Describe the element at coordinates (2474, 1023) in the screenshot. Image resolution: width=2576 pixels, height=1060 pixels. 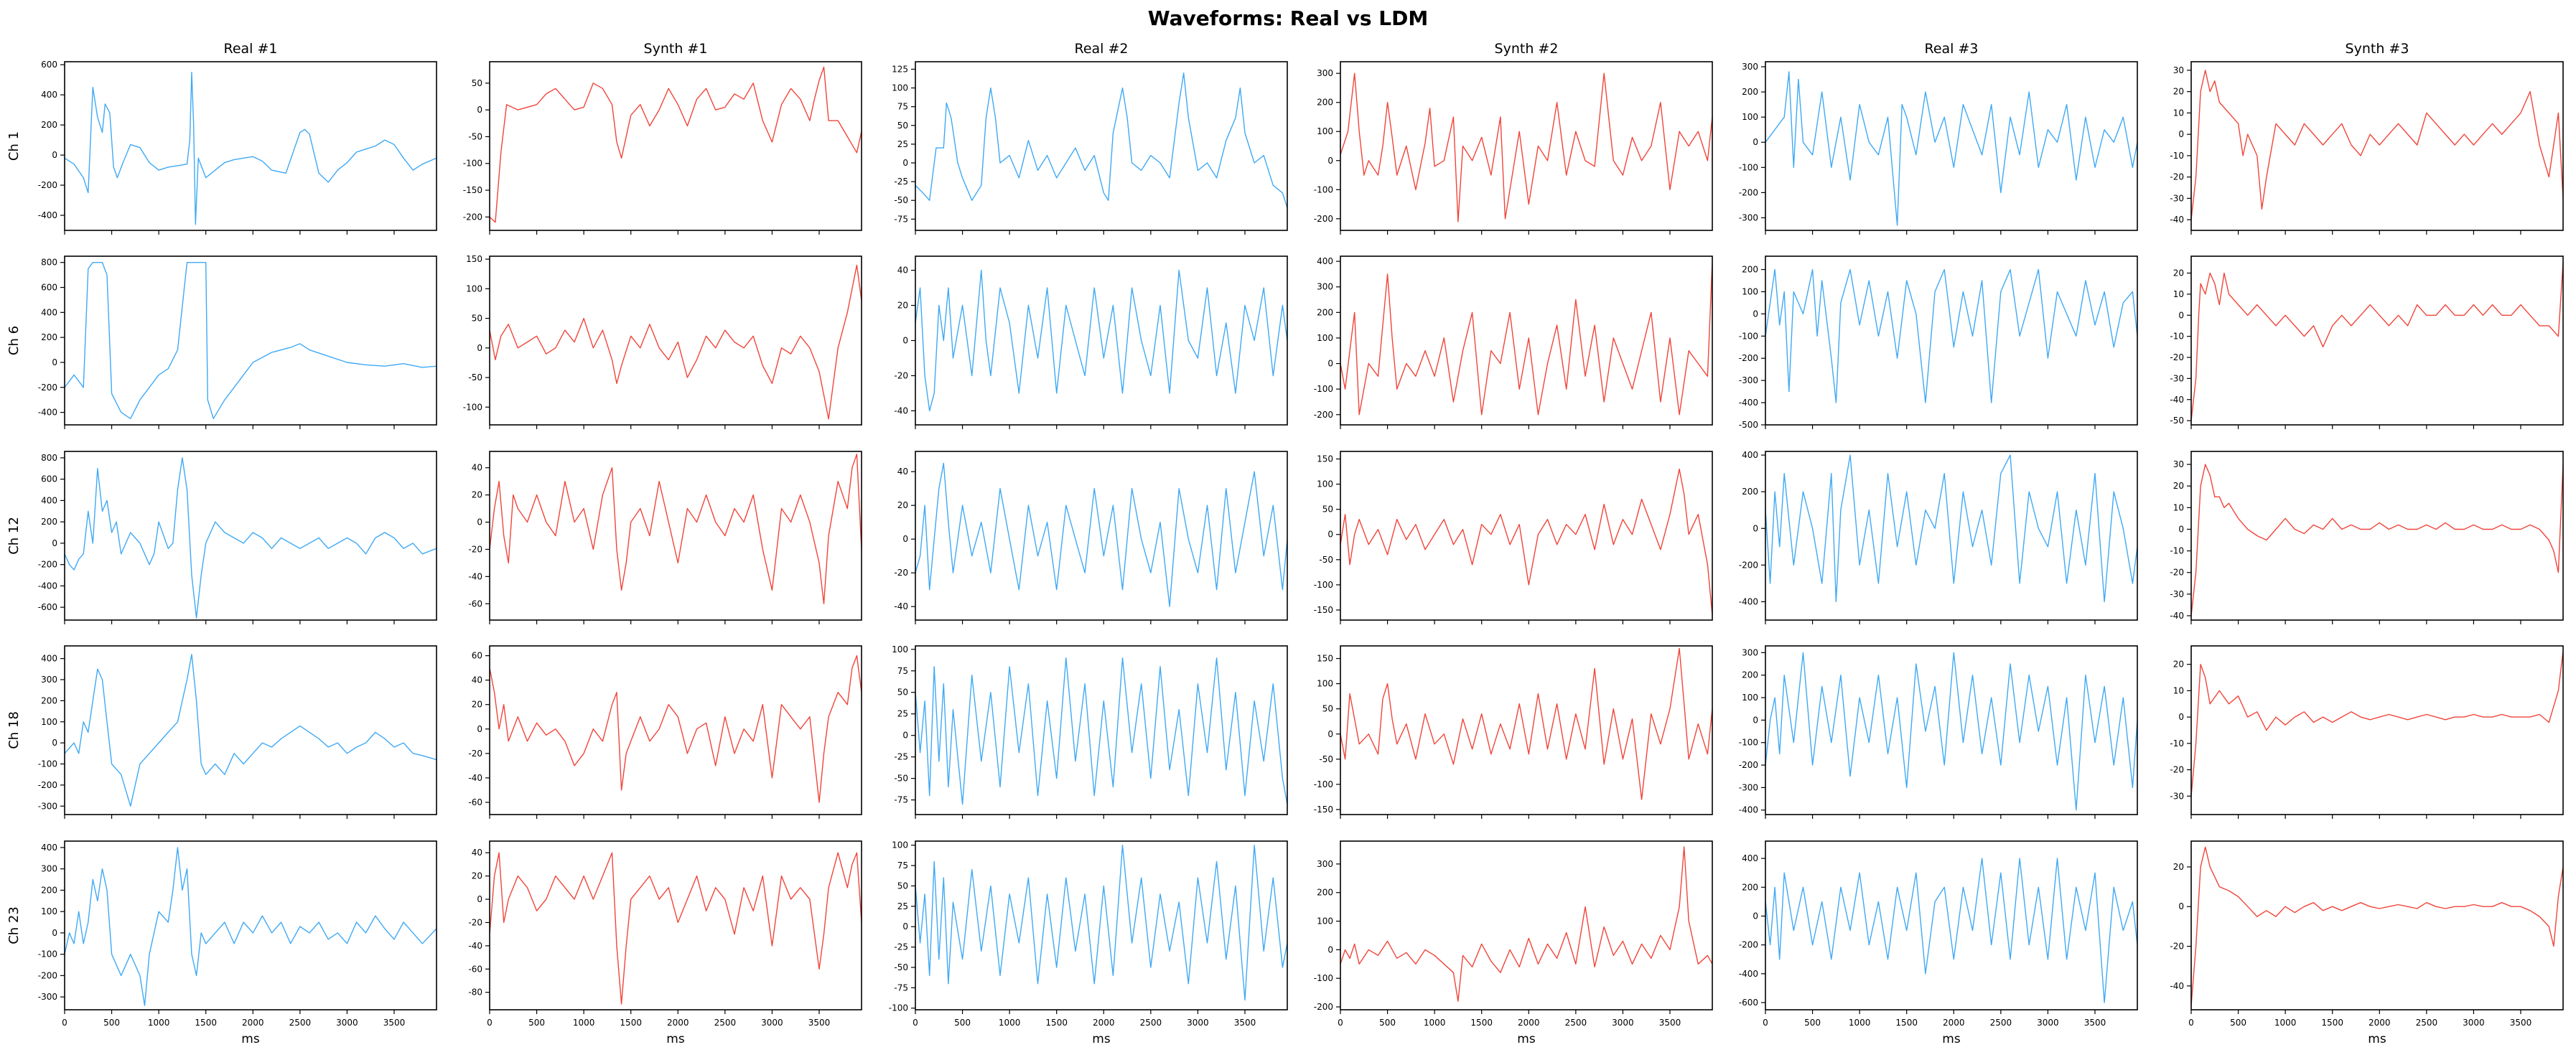
I see `x-tick-label: 3000` at that location.